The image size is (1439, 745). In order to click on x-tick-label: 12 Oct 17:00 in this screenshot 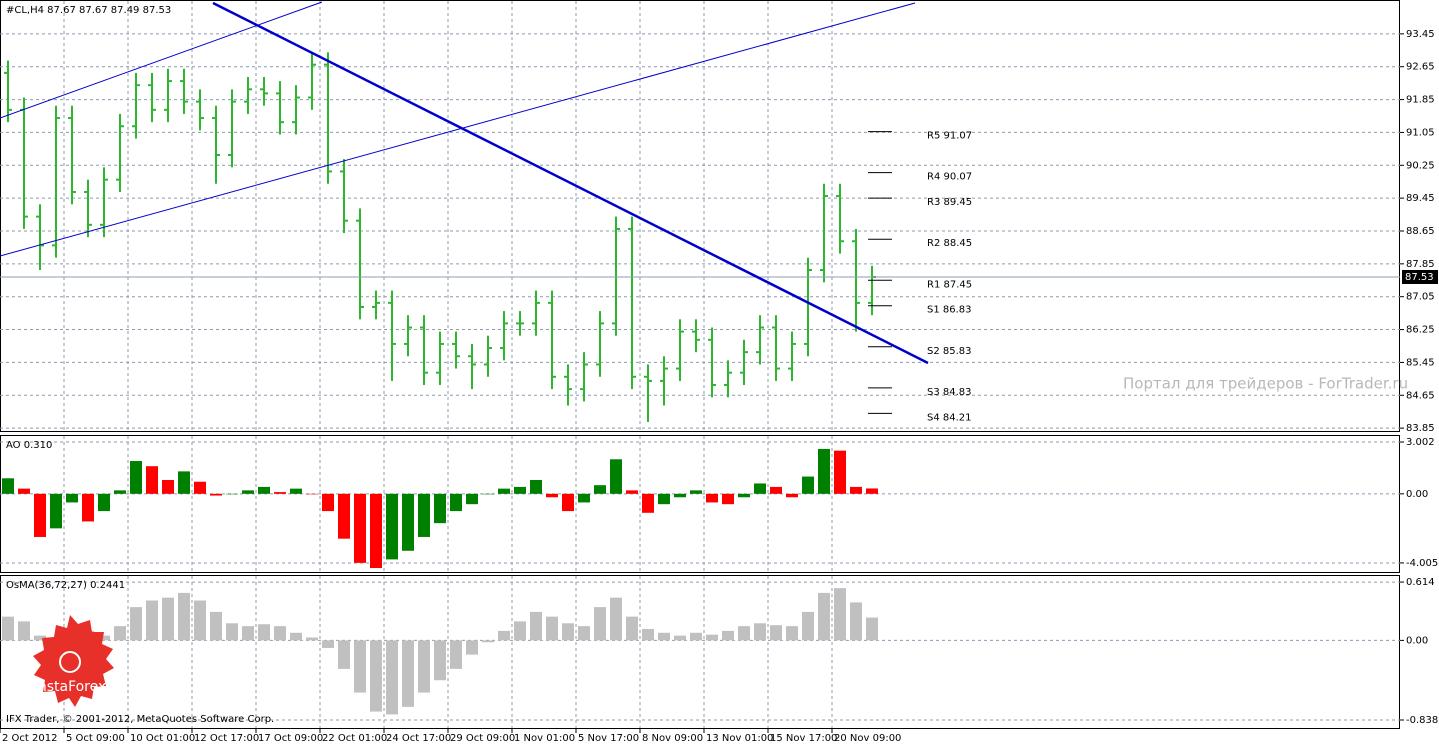, I will do `click(226, 738)`.